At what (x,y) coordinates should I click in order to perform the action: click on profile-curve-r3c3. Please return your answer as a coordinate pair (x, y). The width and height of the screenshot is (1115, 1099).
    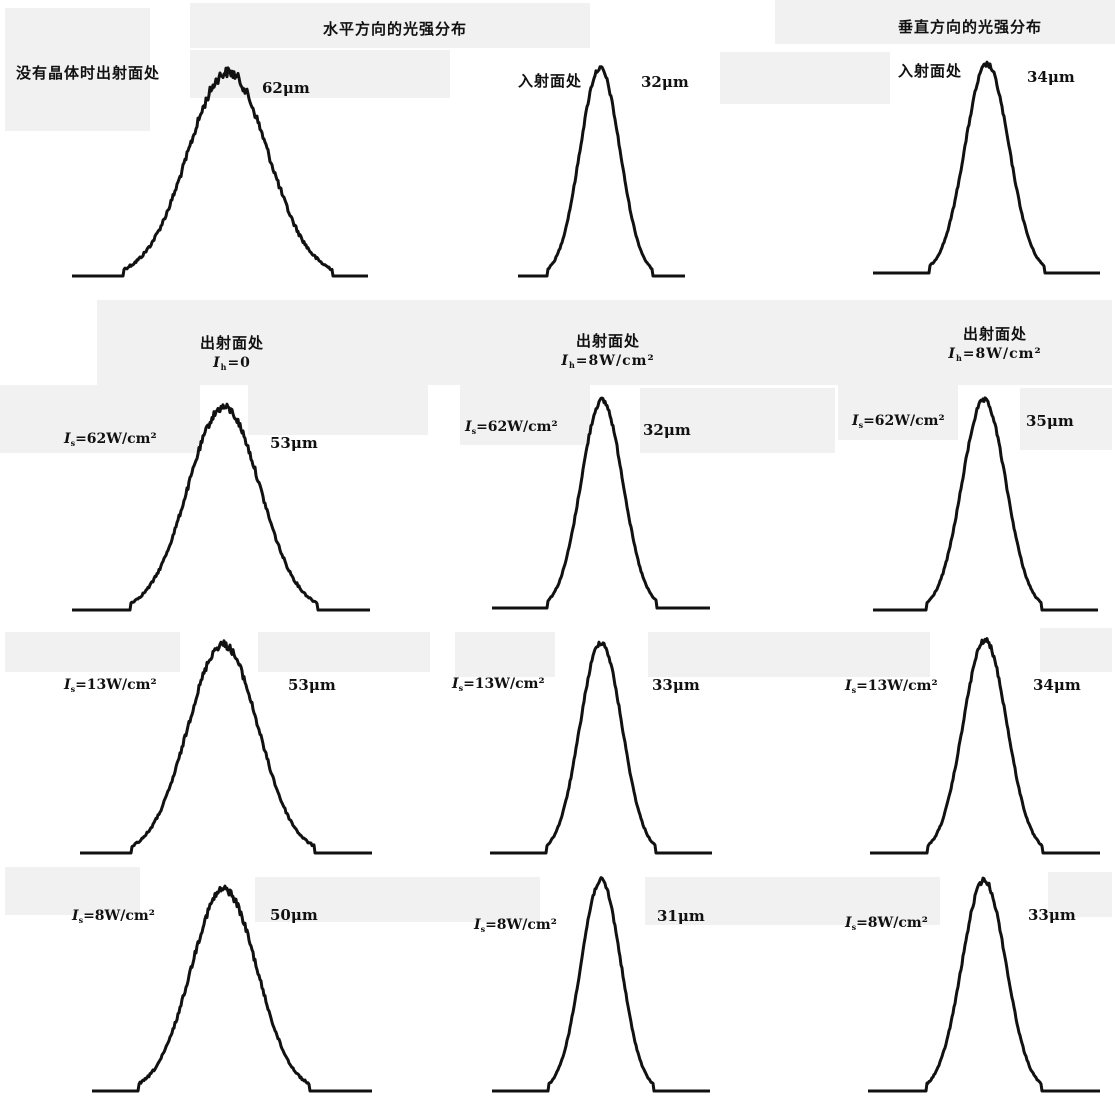
    Looking at the image, I should click on (985, 746).